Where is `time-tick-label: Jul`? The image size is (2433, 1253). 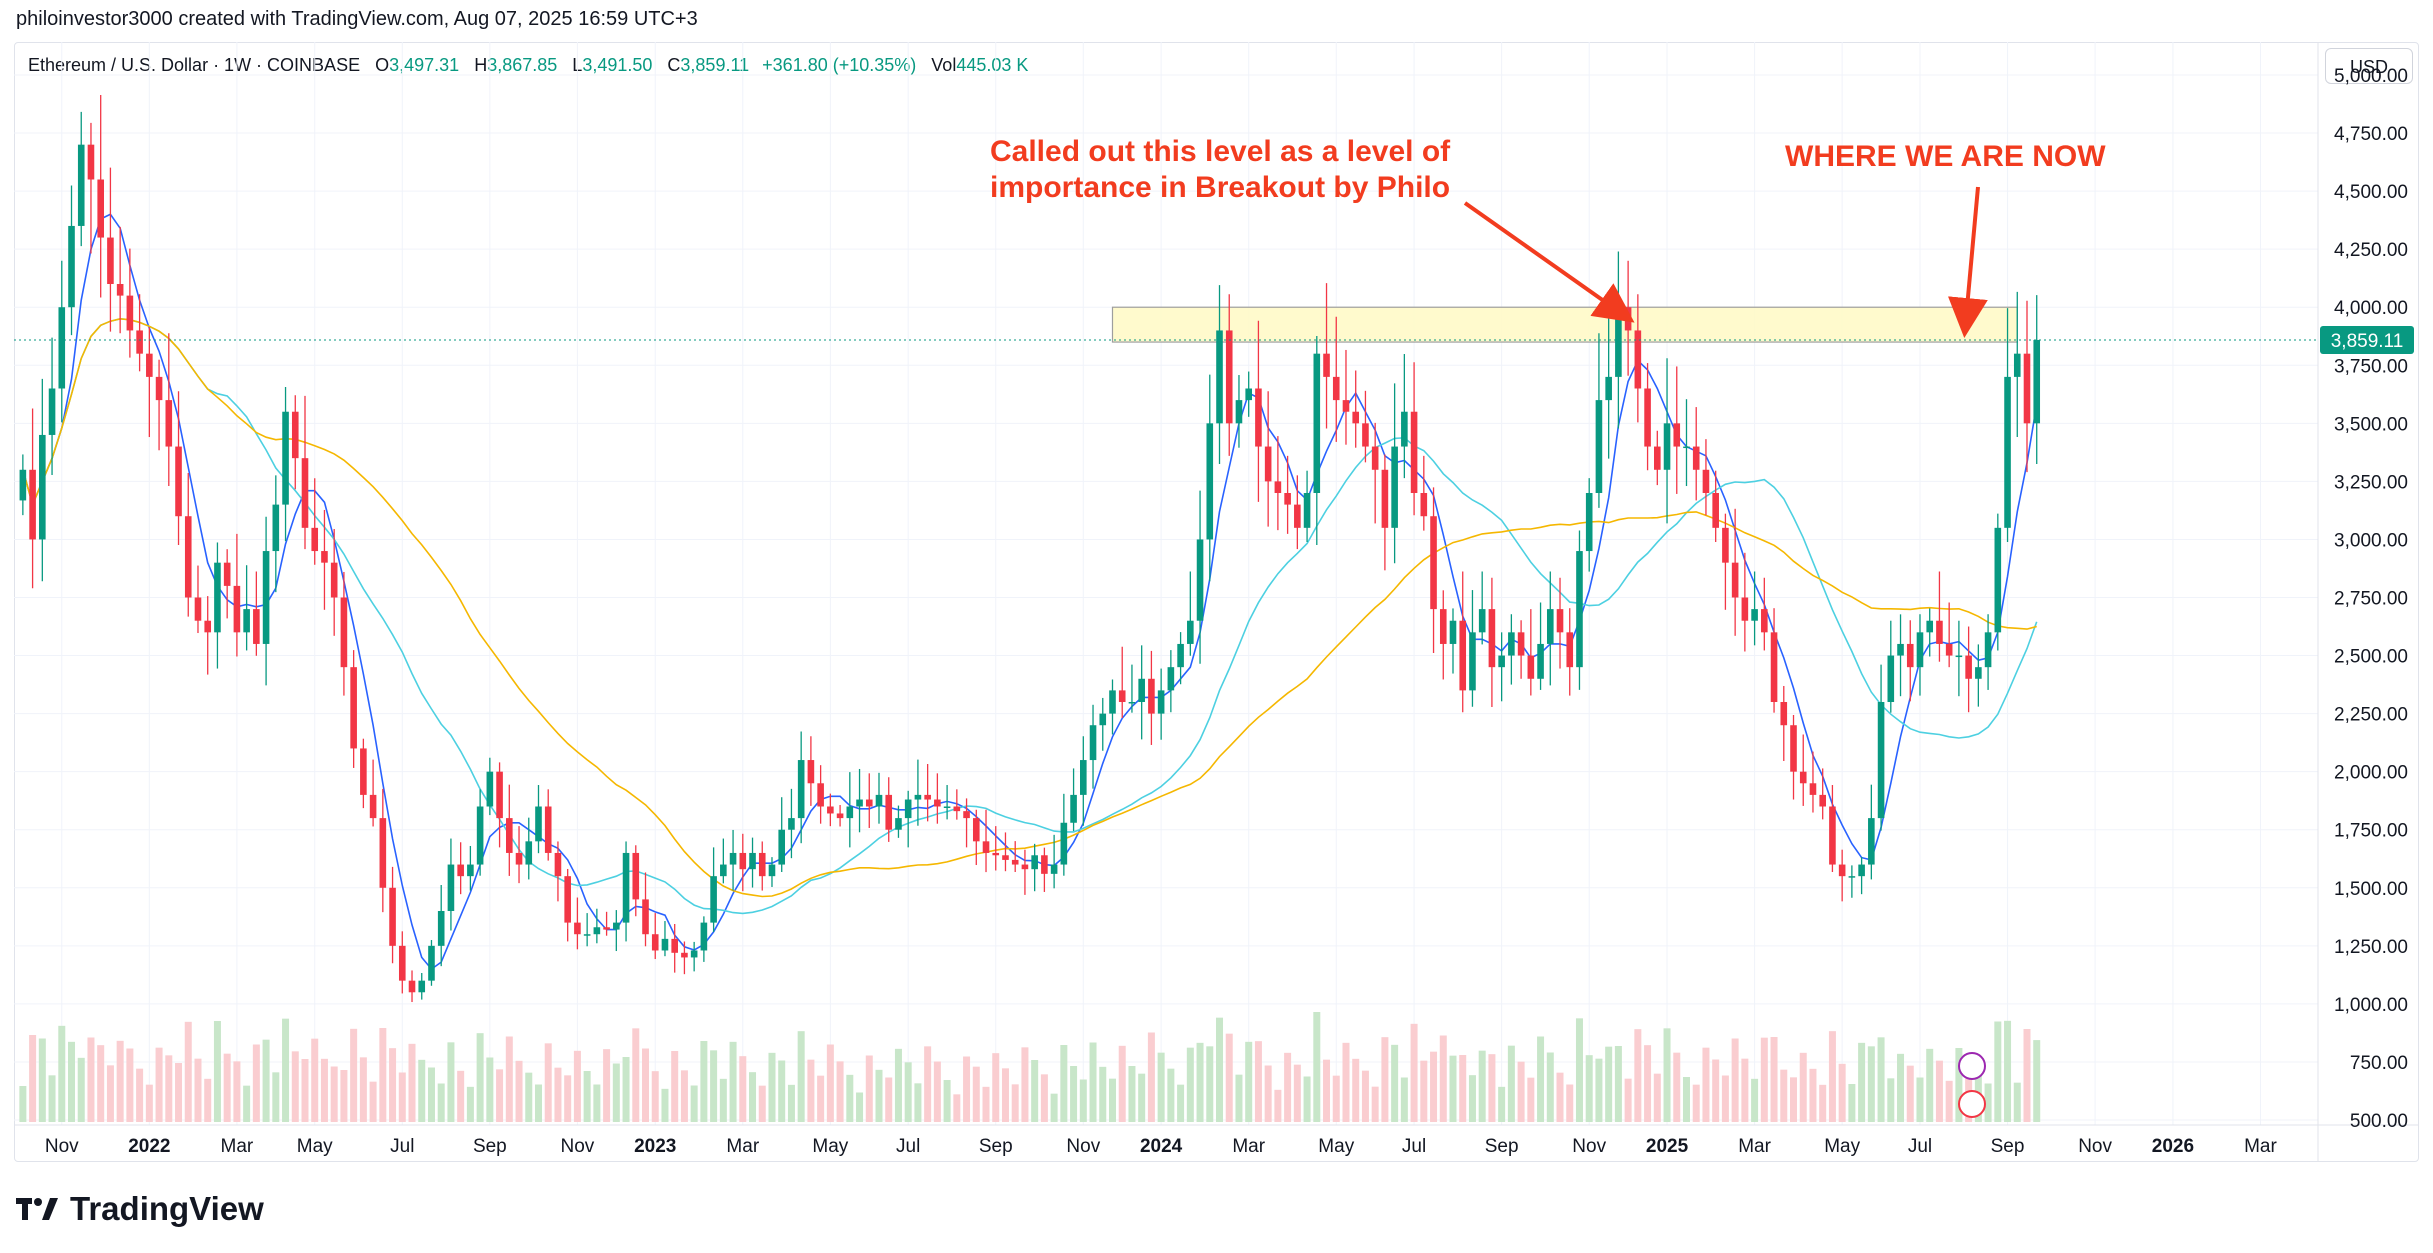
time-tick-label: Jul is located at coordinates (402, 1146).